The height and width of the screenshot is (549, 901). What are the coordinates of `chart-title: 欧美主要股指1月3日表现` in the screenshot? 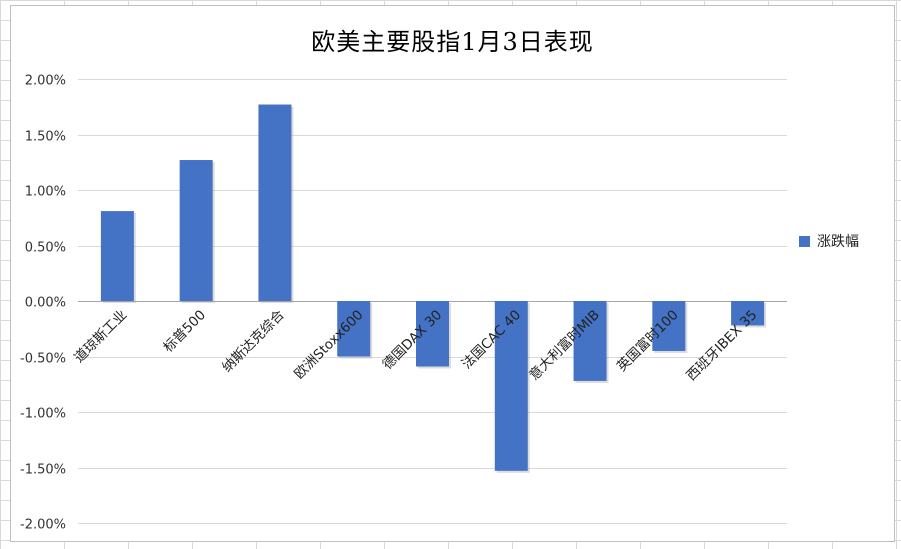 It's located at (452, 42).